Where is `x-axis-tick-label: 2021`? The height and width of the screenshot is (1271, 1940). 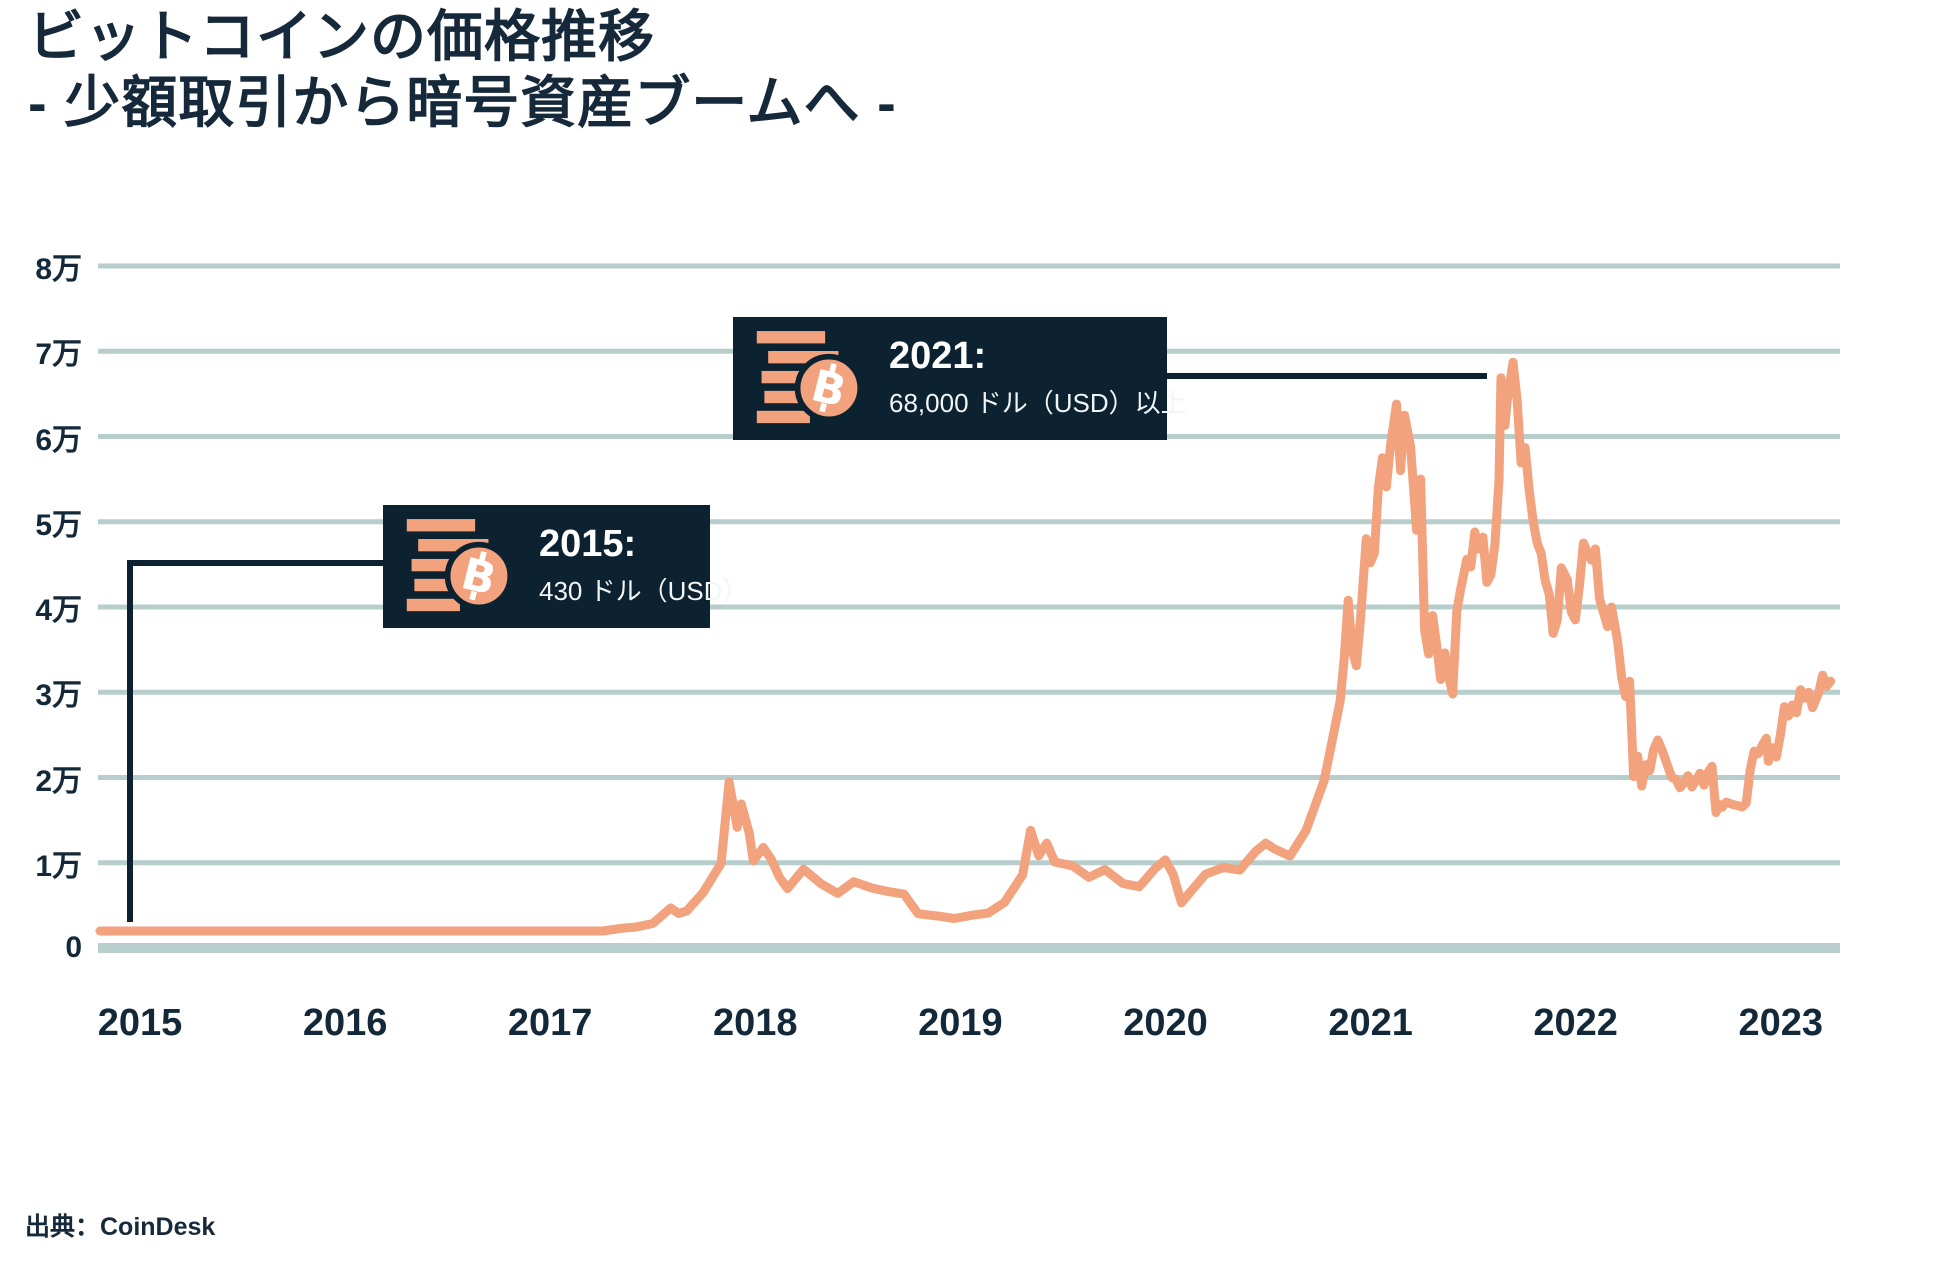
x-axis-tick-label: 2021 is located at coordinates (1370, 1023).